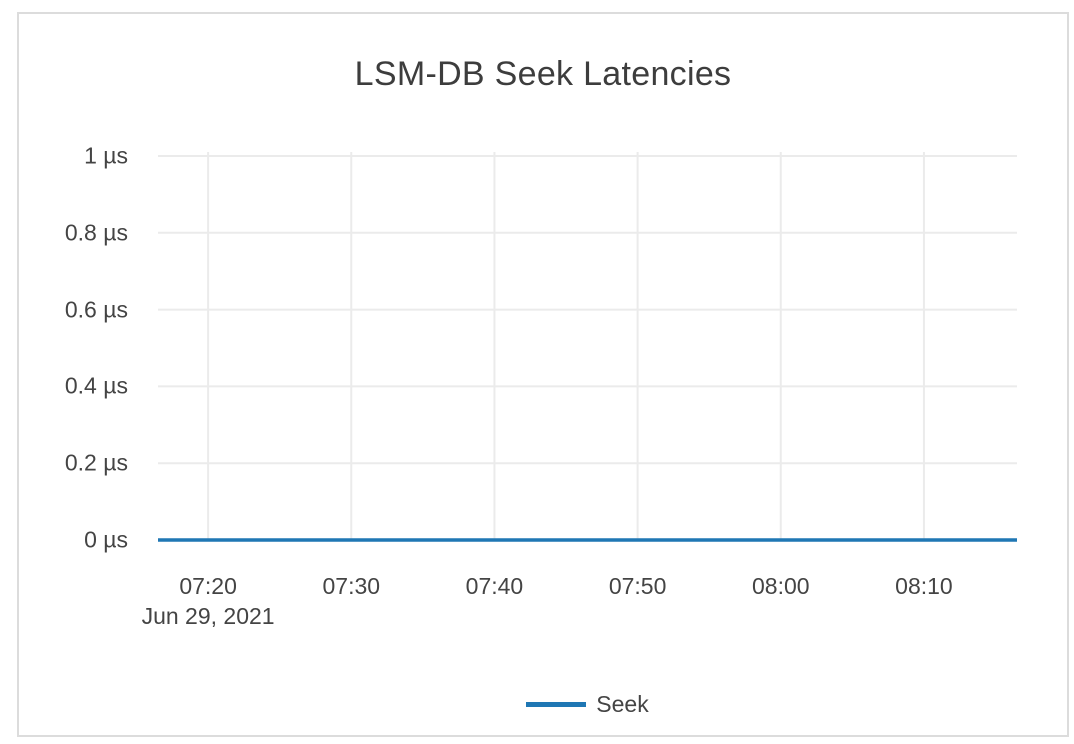 The image size is (1074, 744). What do you see at coordinates (622, 703) in the screenshot?
I see `legend-label: Seek` at bounding box center [622, 703].